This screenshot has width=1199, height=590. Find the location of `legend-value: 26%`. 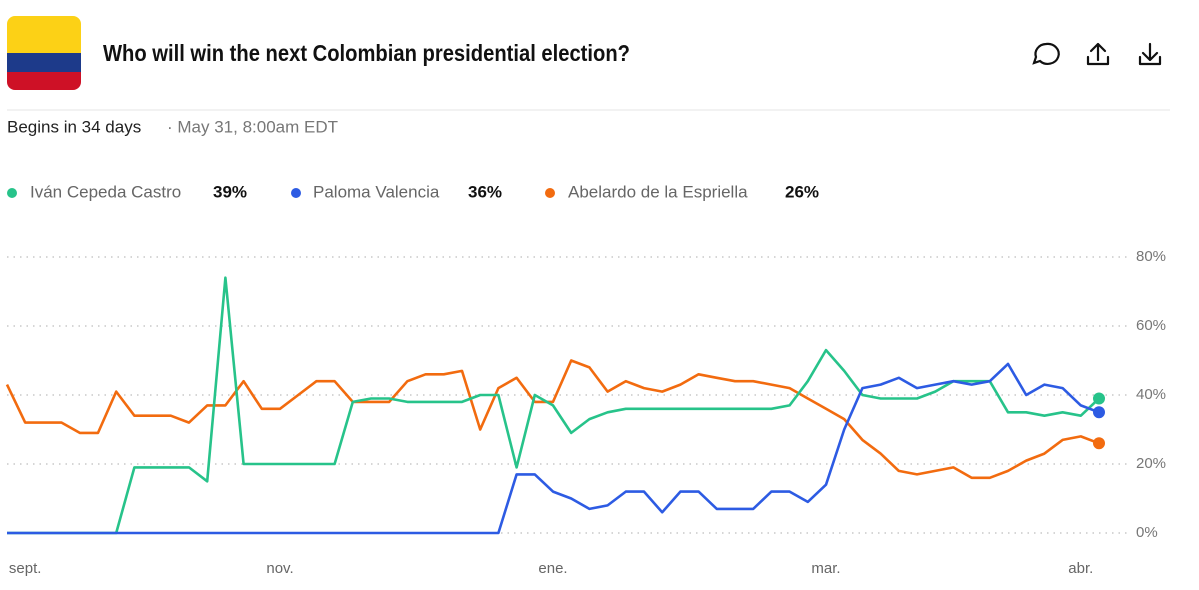

legend-value: 26% is located at coordinates (802, 191).